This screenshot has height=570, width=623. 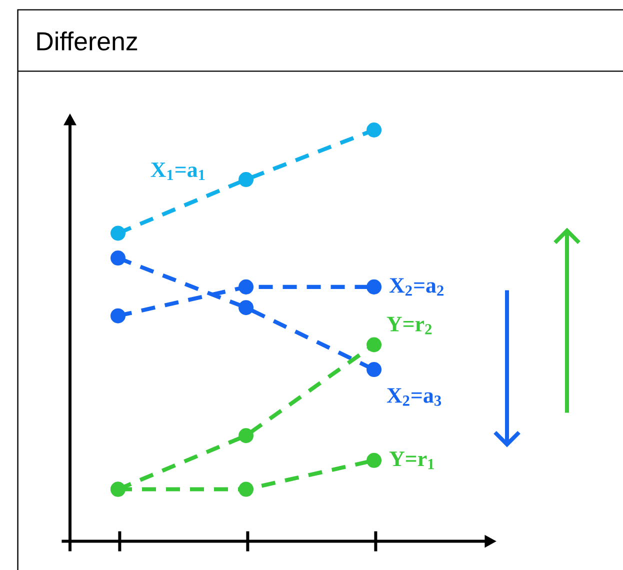 I want to click on series-label: X$_{2}$=a$_{3}$, so click(x=414, y=397).